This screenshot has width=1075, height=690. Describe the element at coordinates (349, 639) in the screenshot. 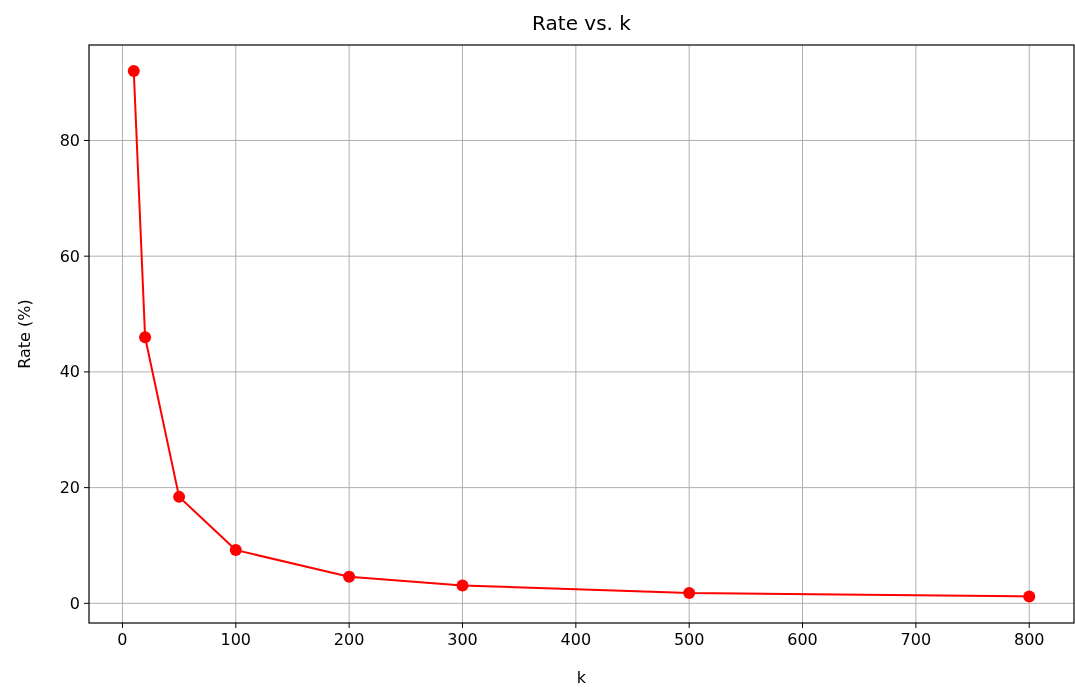

I see `x-tick-label: 200` at that location.